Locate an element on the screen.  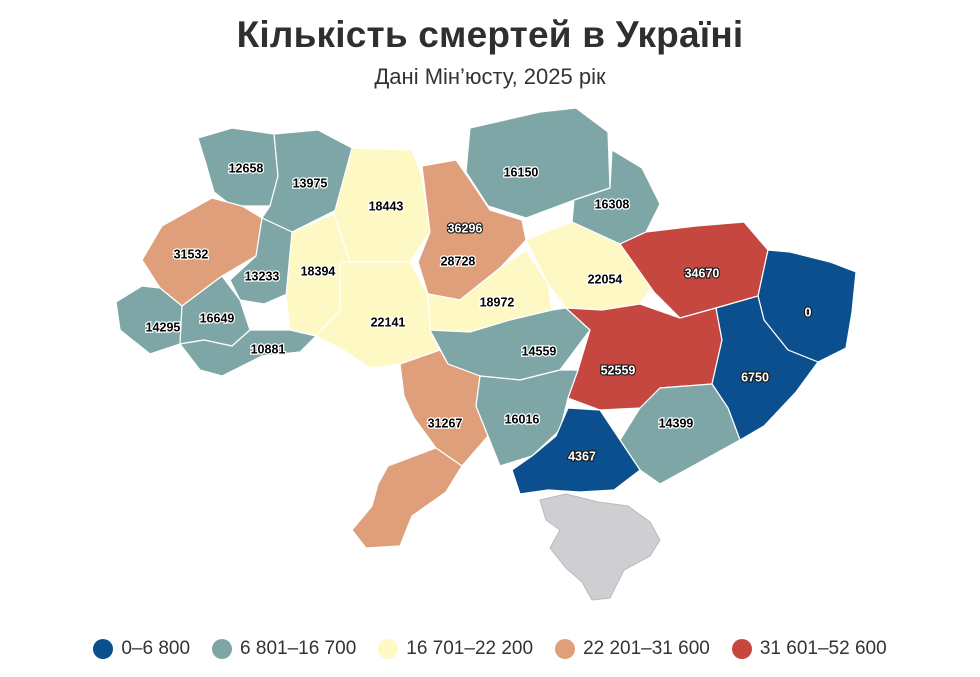
region-value-label-5: 31532 is located at coordinates (191, 254).